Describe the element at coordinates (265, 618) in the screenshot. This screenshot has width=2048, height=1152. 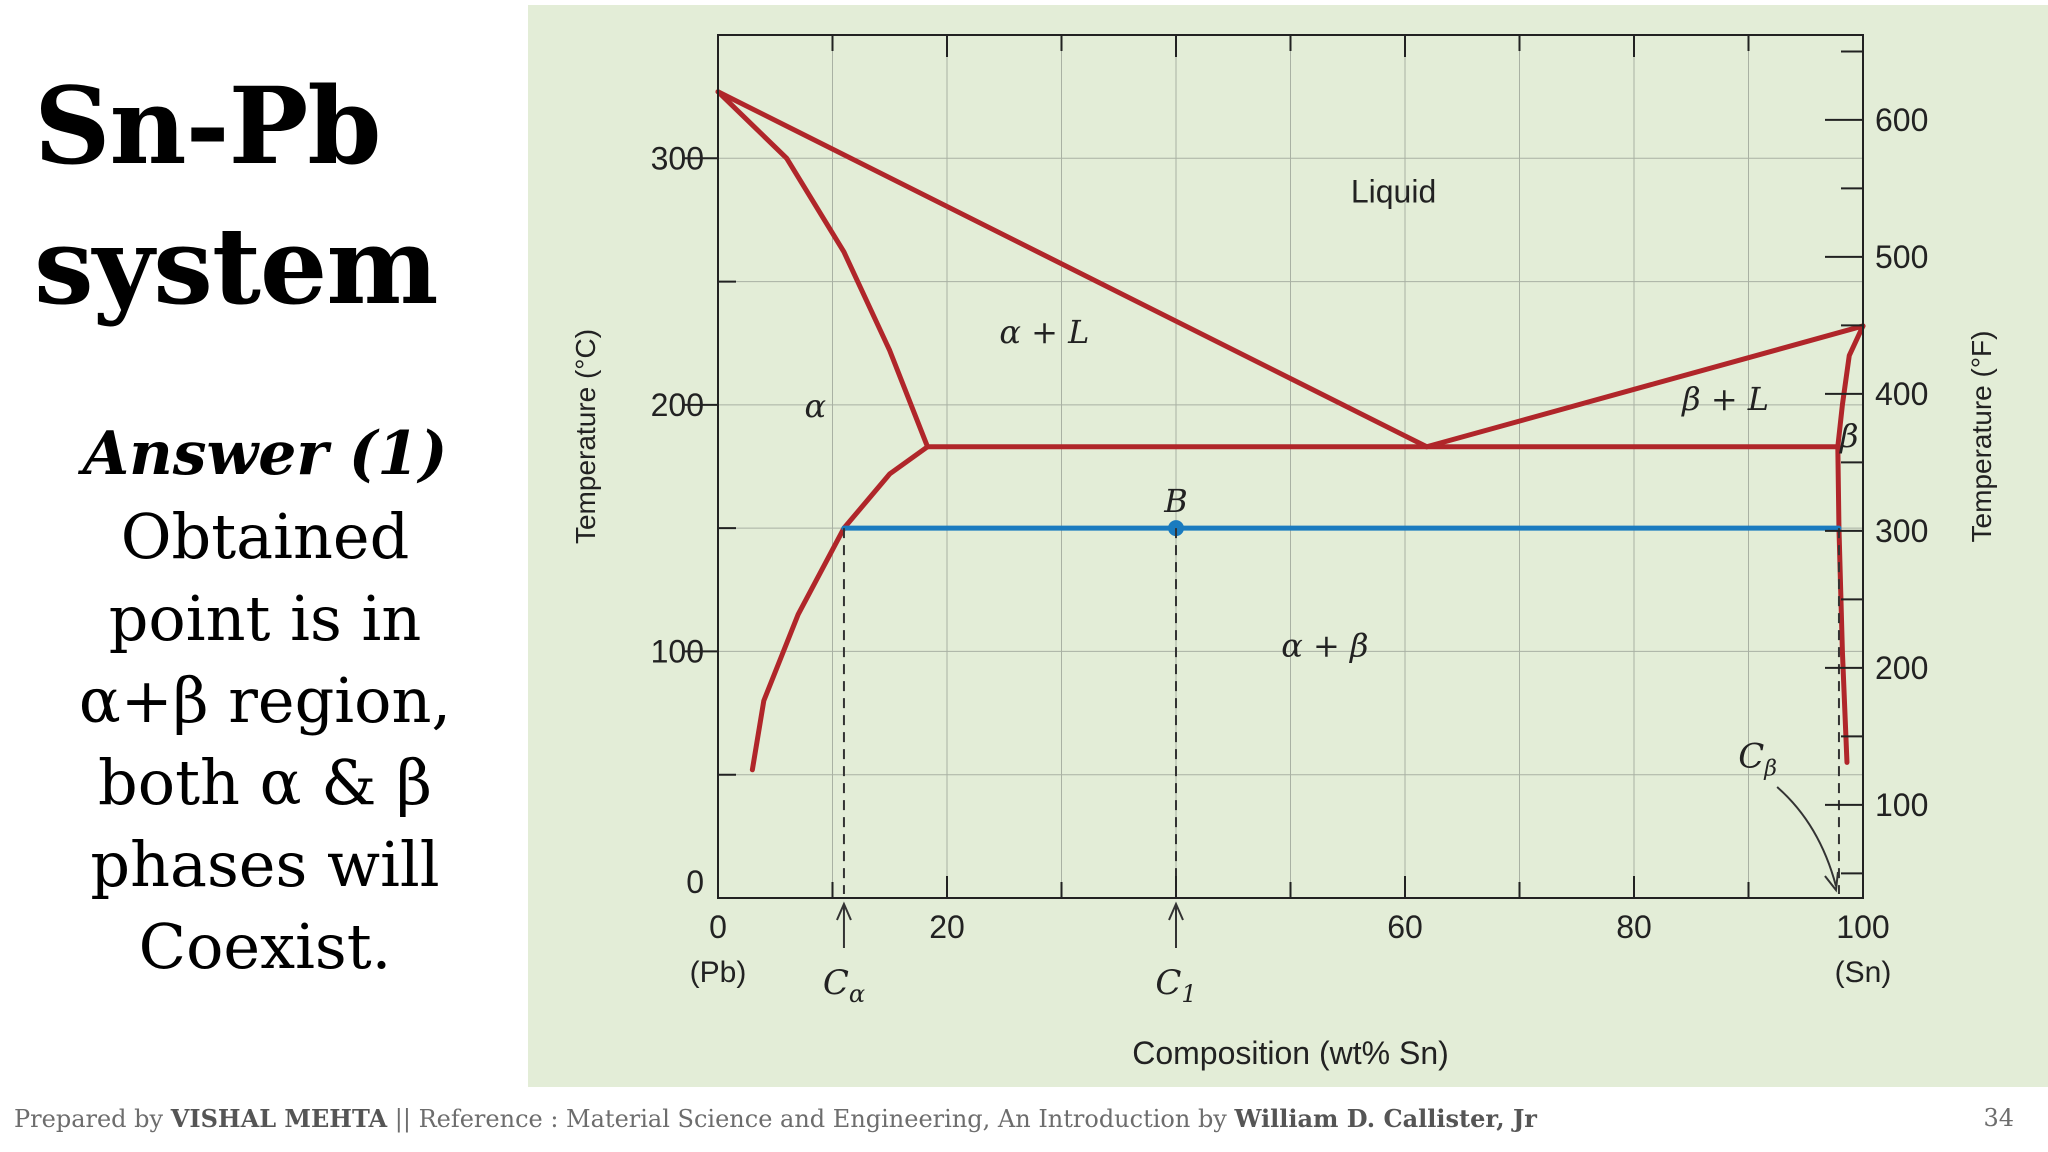
I see `answer-line: point is in` at that location.